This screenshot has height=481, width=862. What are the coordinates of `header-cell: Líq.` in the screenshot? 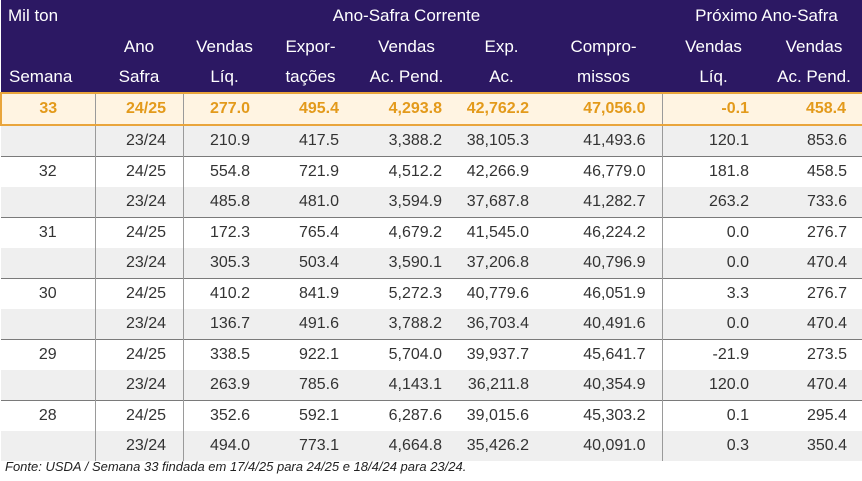 It's located at (224, 76).